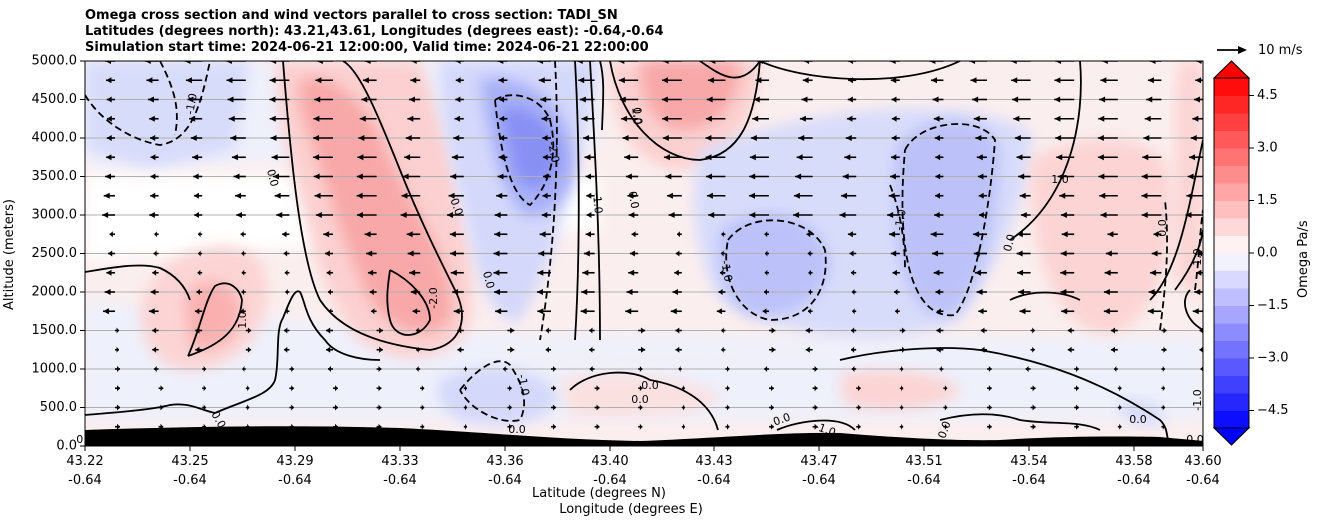 The image size is (1320, 526). Describe the element at coordinates (9, 254) in the screenshot. I see `y-axis-label: Altitude (meters)` at that location.